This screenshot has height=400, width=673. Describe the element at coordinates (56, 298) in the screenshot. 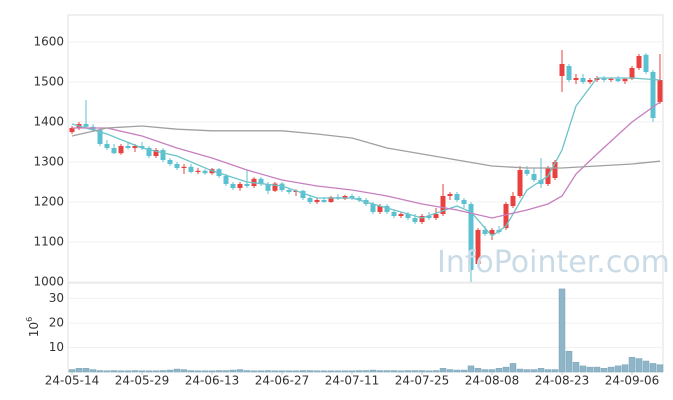

I see `y-tick-label: 30` at that location.